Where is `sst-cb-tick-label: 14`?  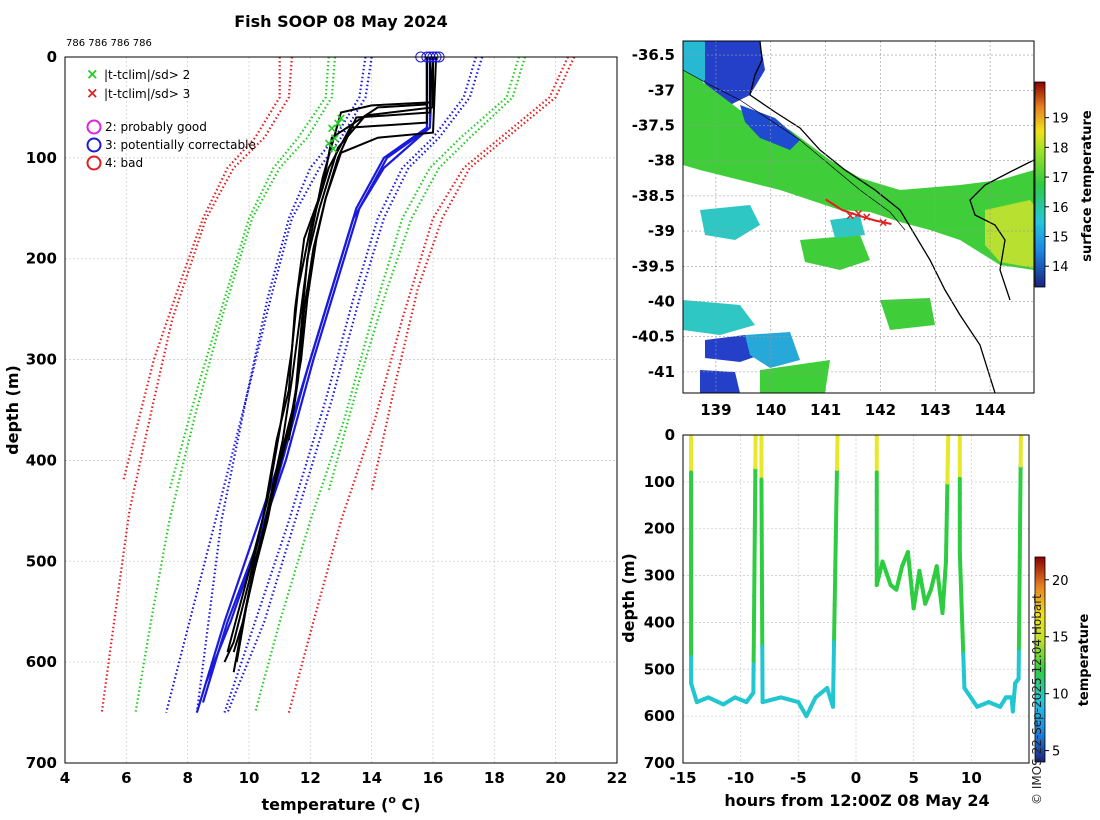 sst-cb-tick-label: 14 is located at coordinates (1060, 267).